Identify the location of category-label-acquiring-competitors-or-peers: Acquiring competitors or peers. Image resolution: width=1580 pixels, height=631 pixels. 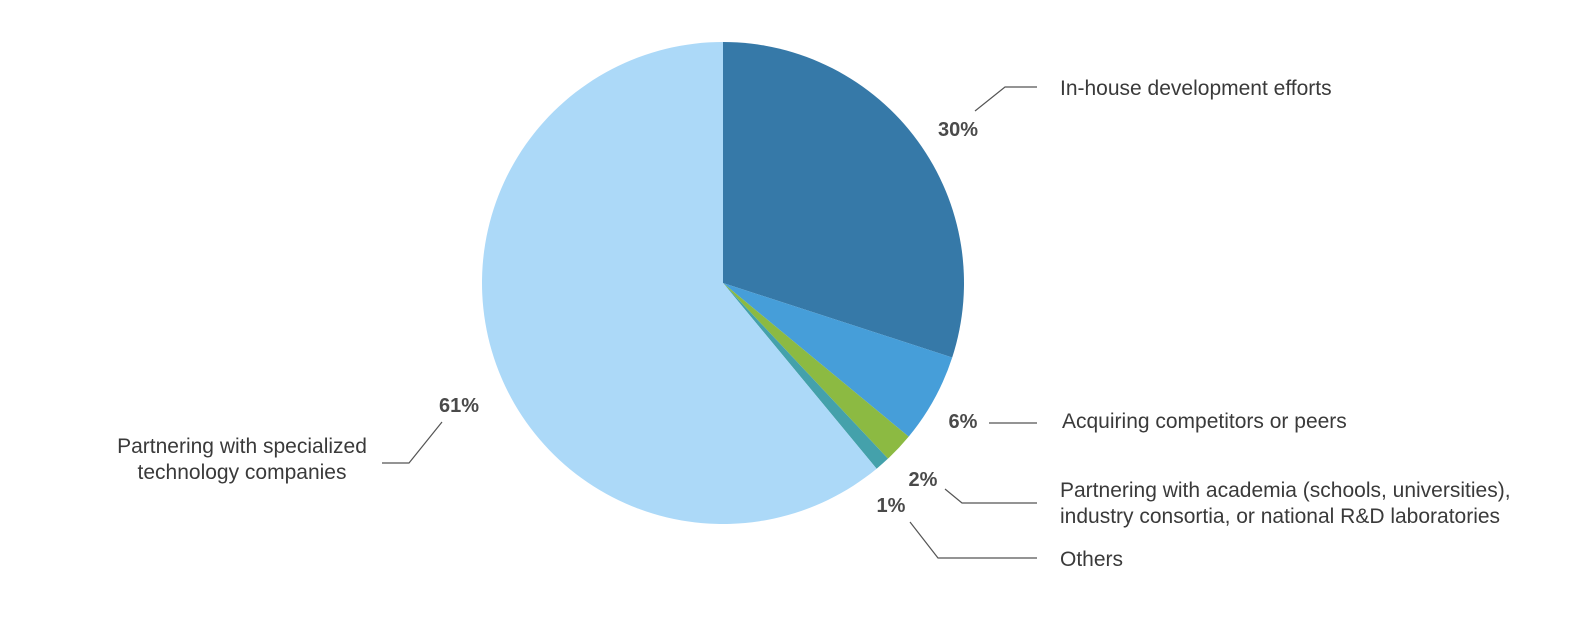
(1204, 421).